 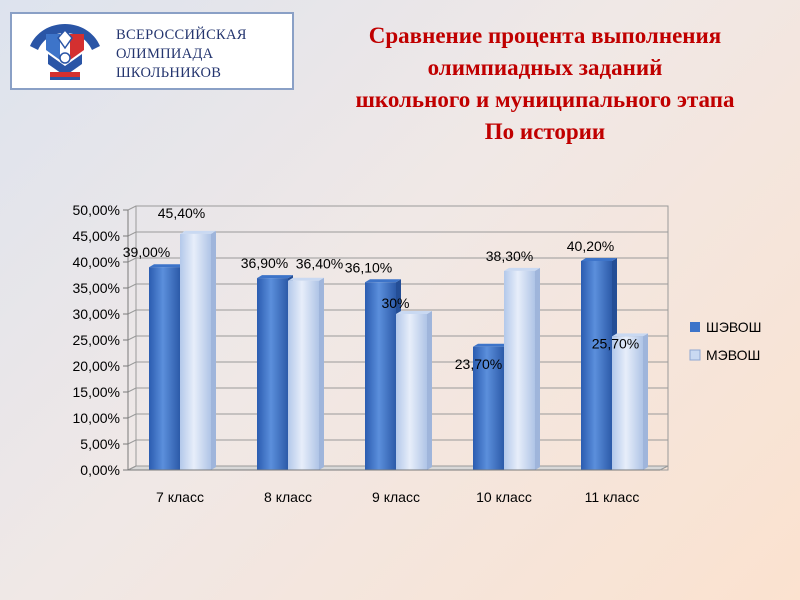 I want to click on title-line: По истории, so click(x=545, y=131).